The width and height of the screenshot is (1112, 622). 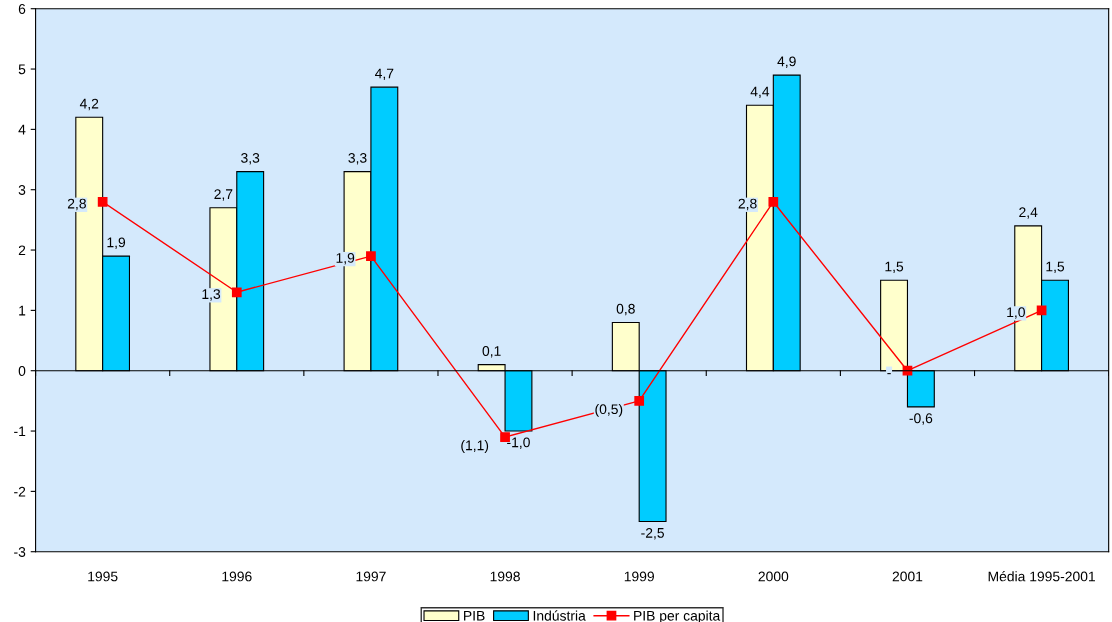 What do you see at coordinates (103, 576) in the screenshot?
I see `x-tick-label: 1995` at bounding box center [103, 576].